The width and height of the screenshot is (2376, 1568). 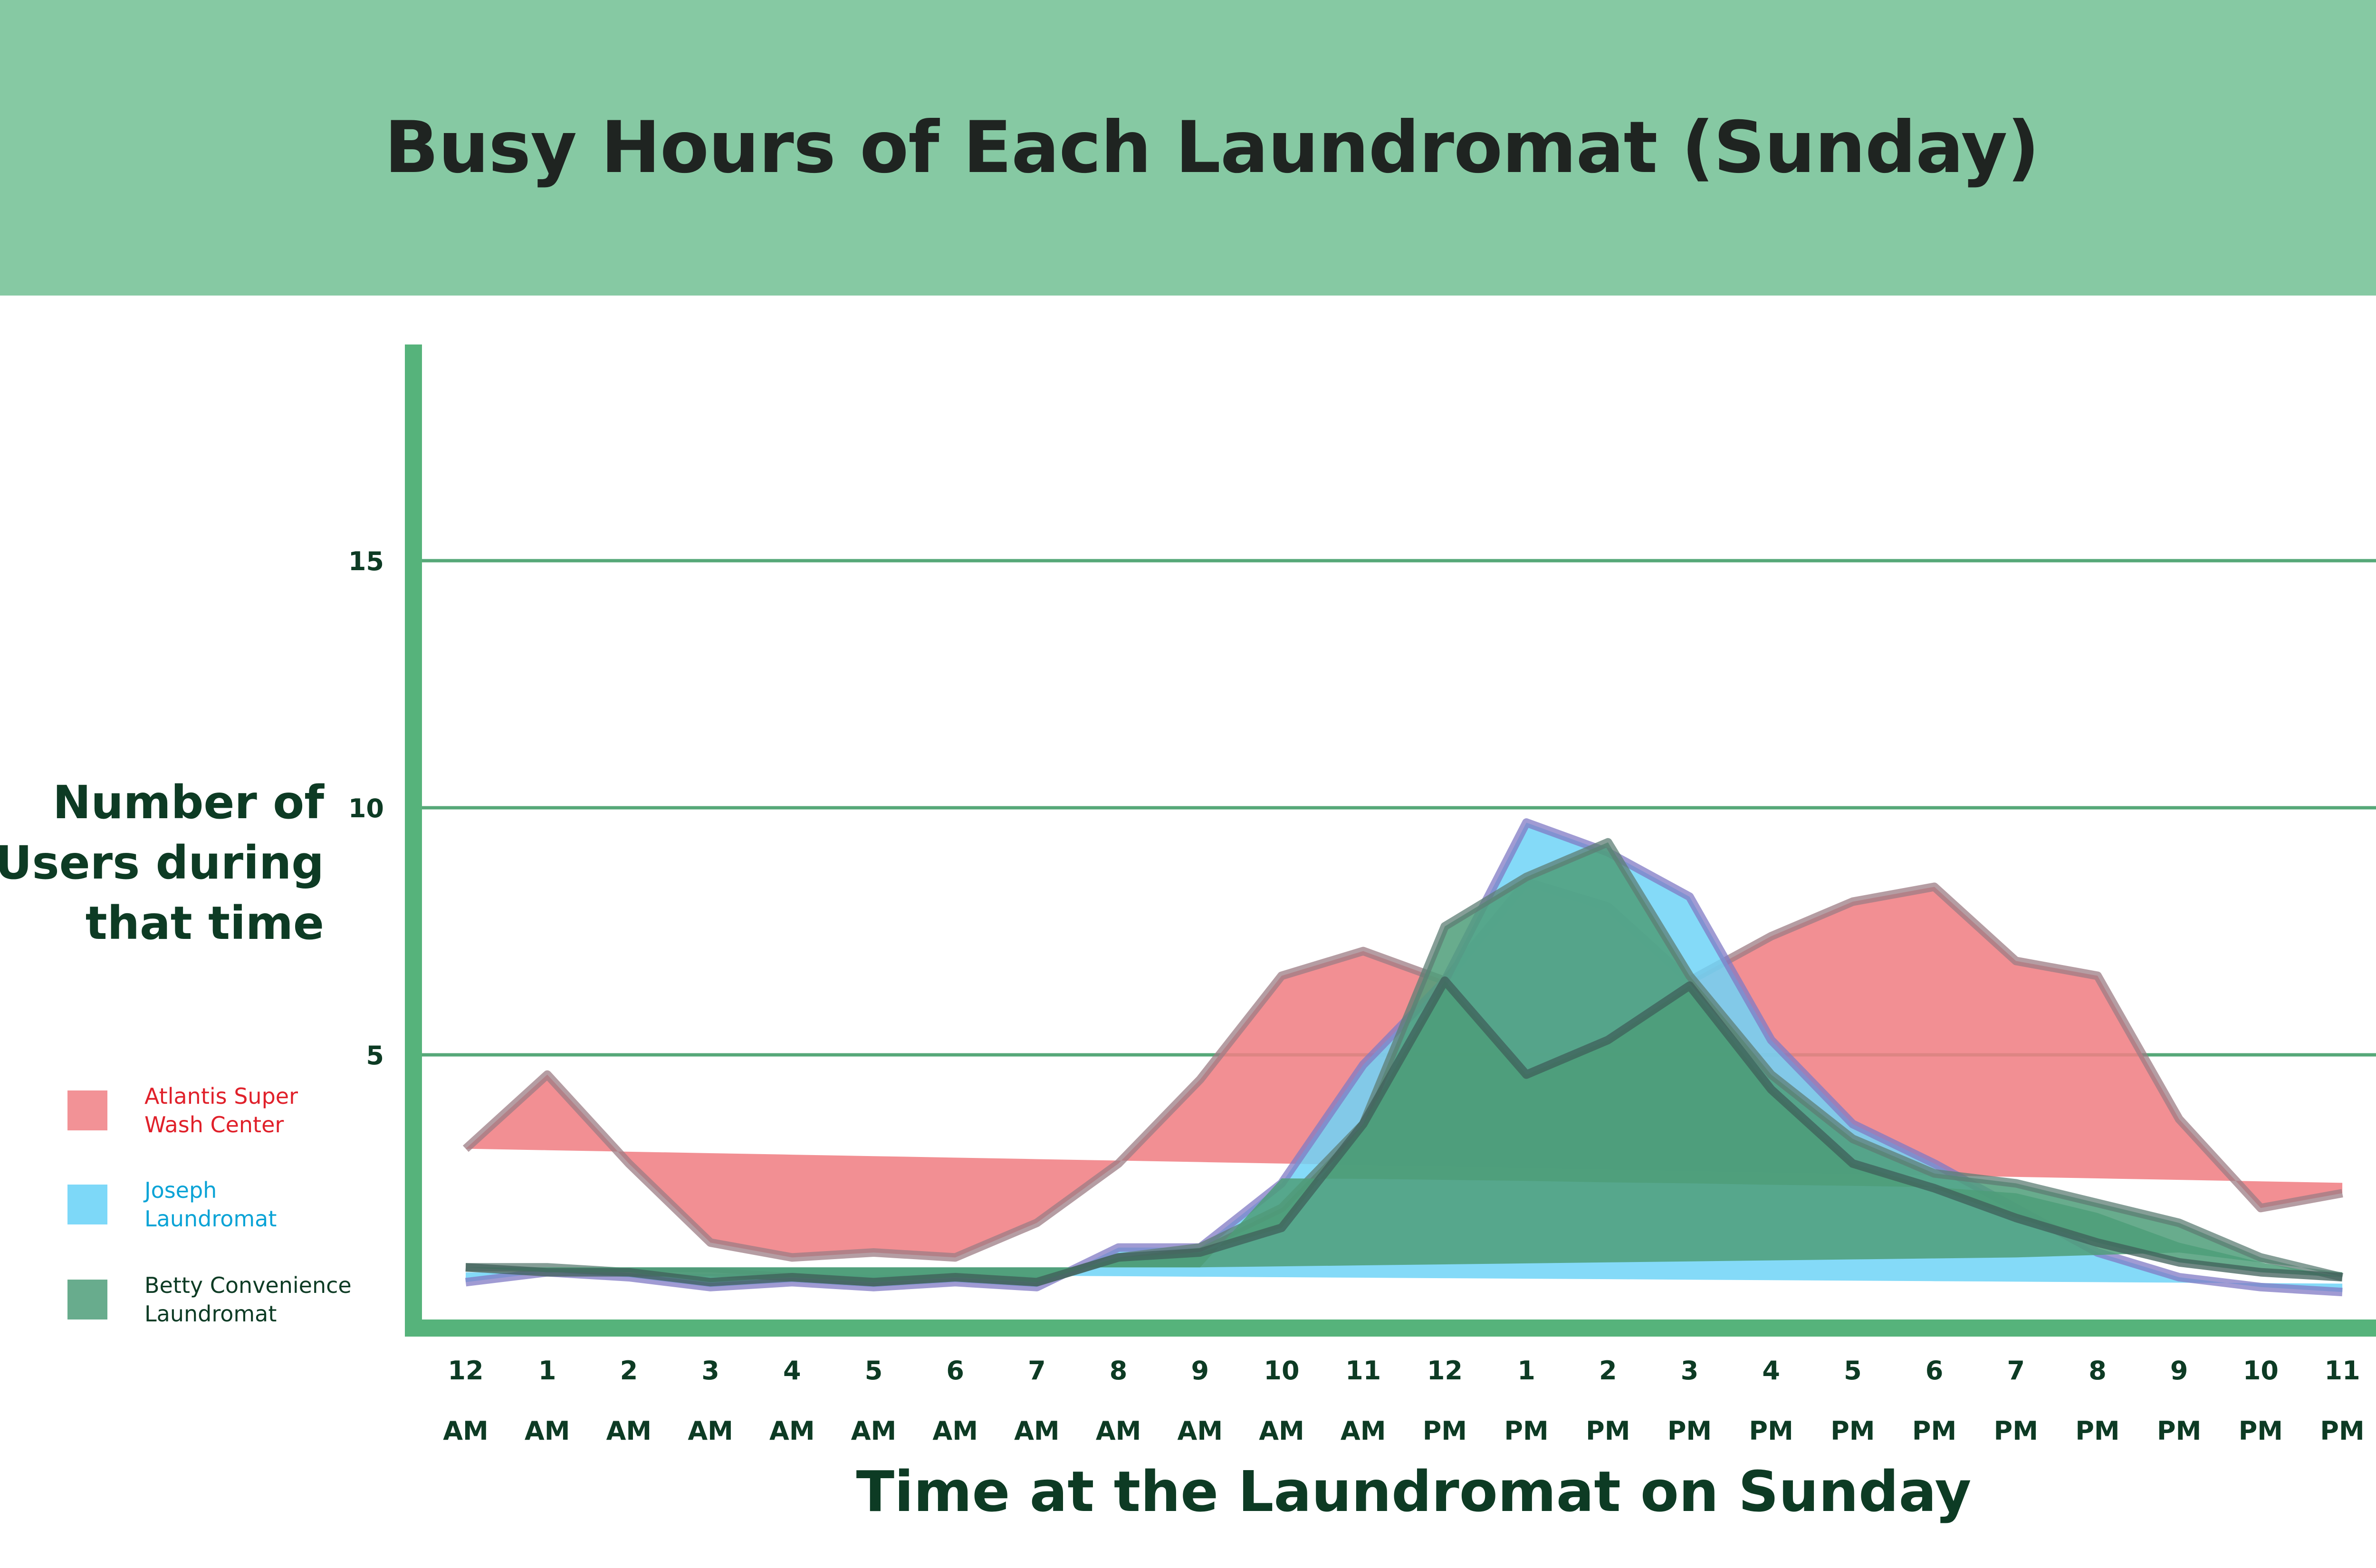 What do you see at coordinates (1414, 1492) in the screenshot?
I see `x-axis-title: Time at the Laundromat on Sunday` at bounding box center [1414, 1492].